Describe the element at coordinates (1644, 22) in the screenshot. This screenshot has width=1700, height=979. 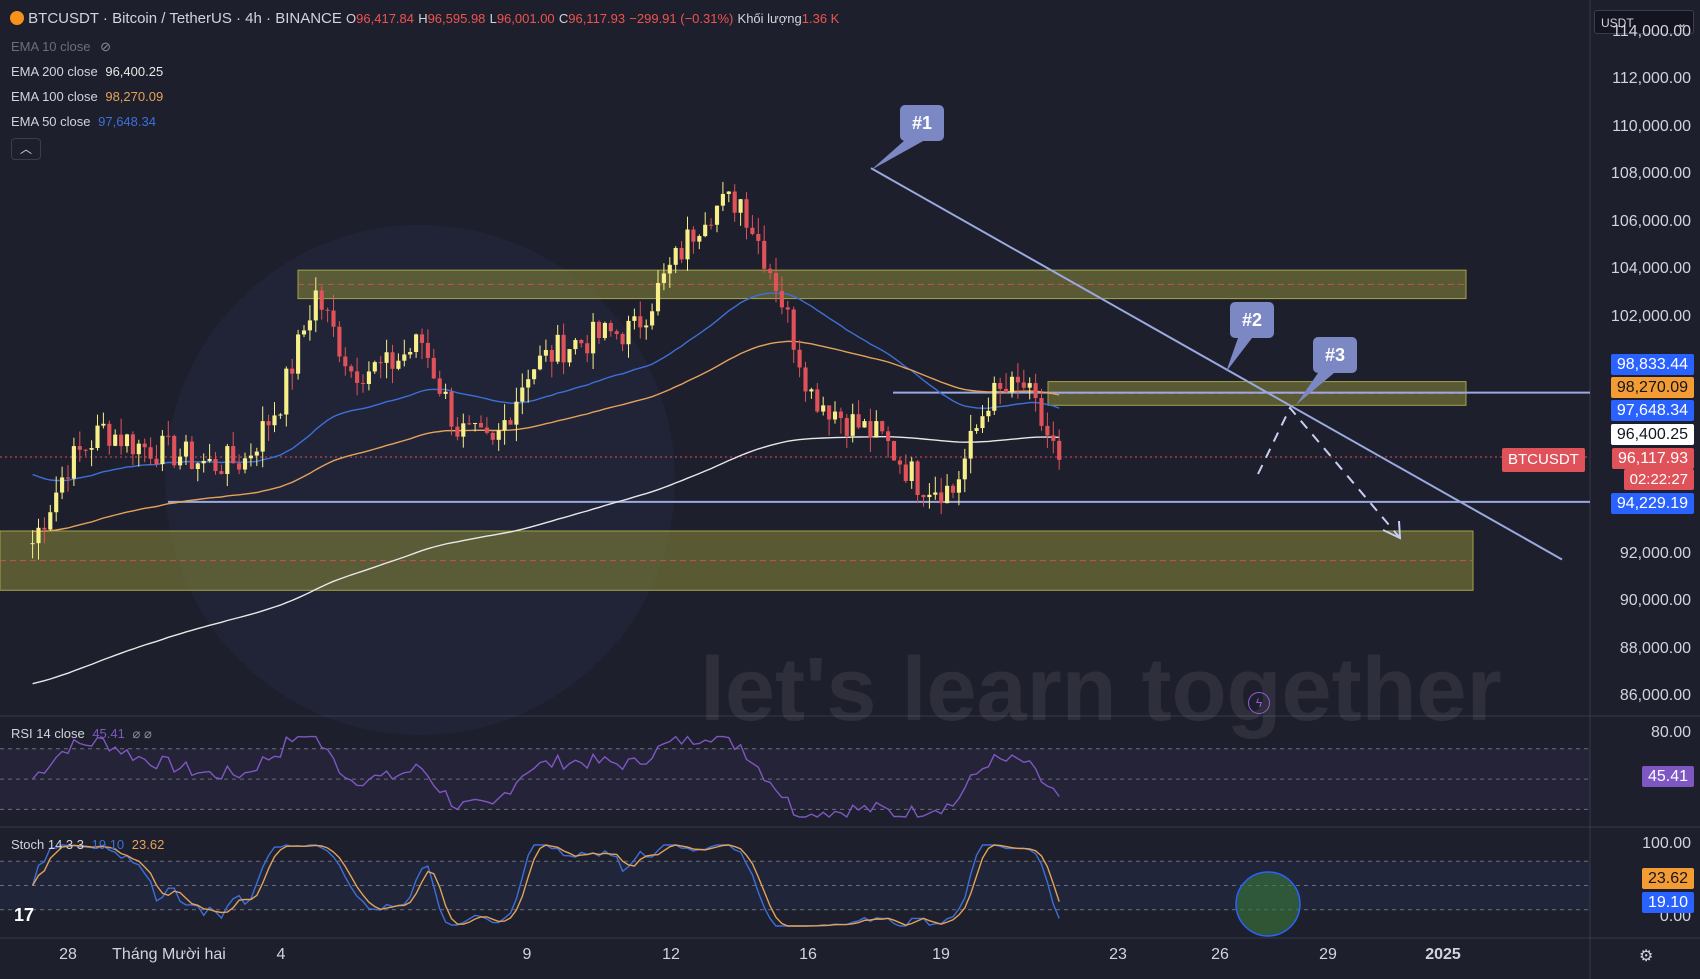
I see `currency-select: USDT ⌄` at that location.